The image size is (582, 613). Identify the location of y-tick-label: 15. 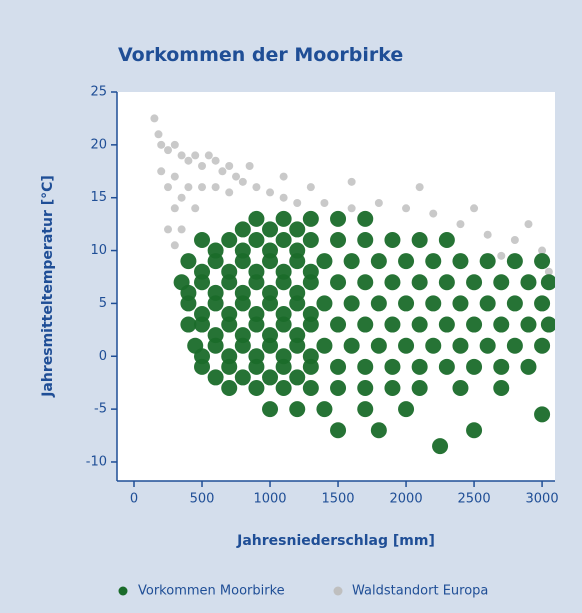
(98, 197).